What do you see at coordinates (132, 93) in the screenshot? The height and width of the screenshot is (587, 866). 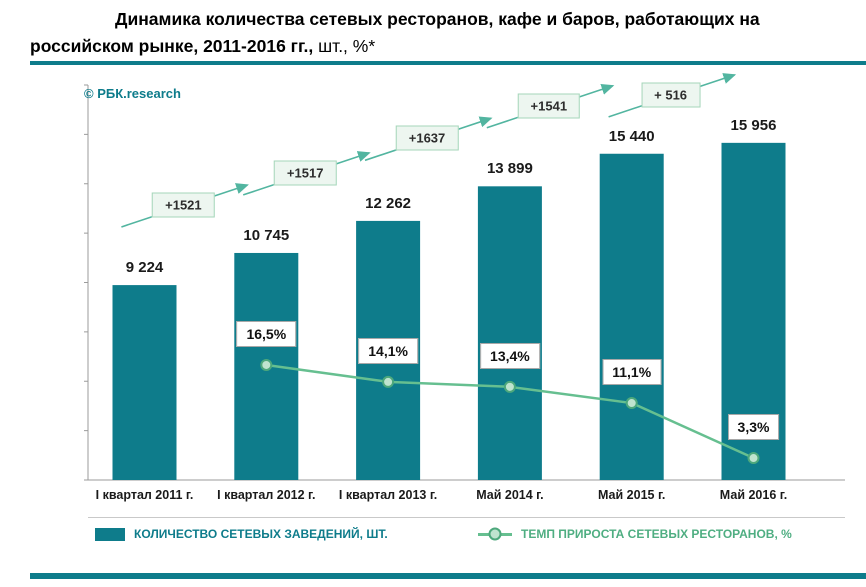 I see `rbc-research-watermark: © РБК.research` at bounding box center [132, 93].